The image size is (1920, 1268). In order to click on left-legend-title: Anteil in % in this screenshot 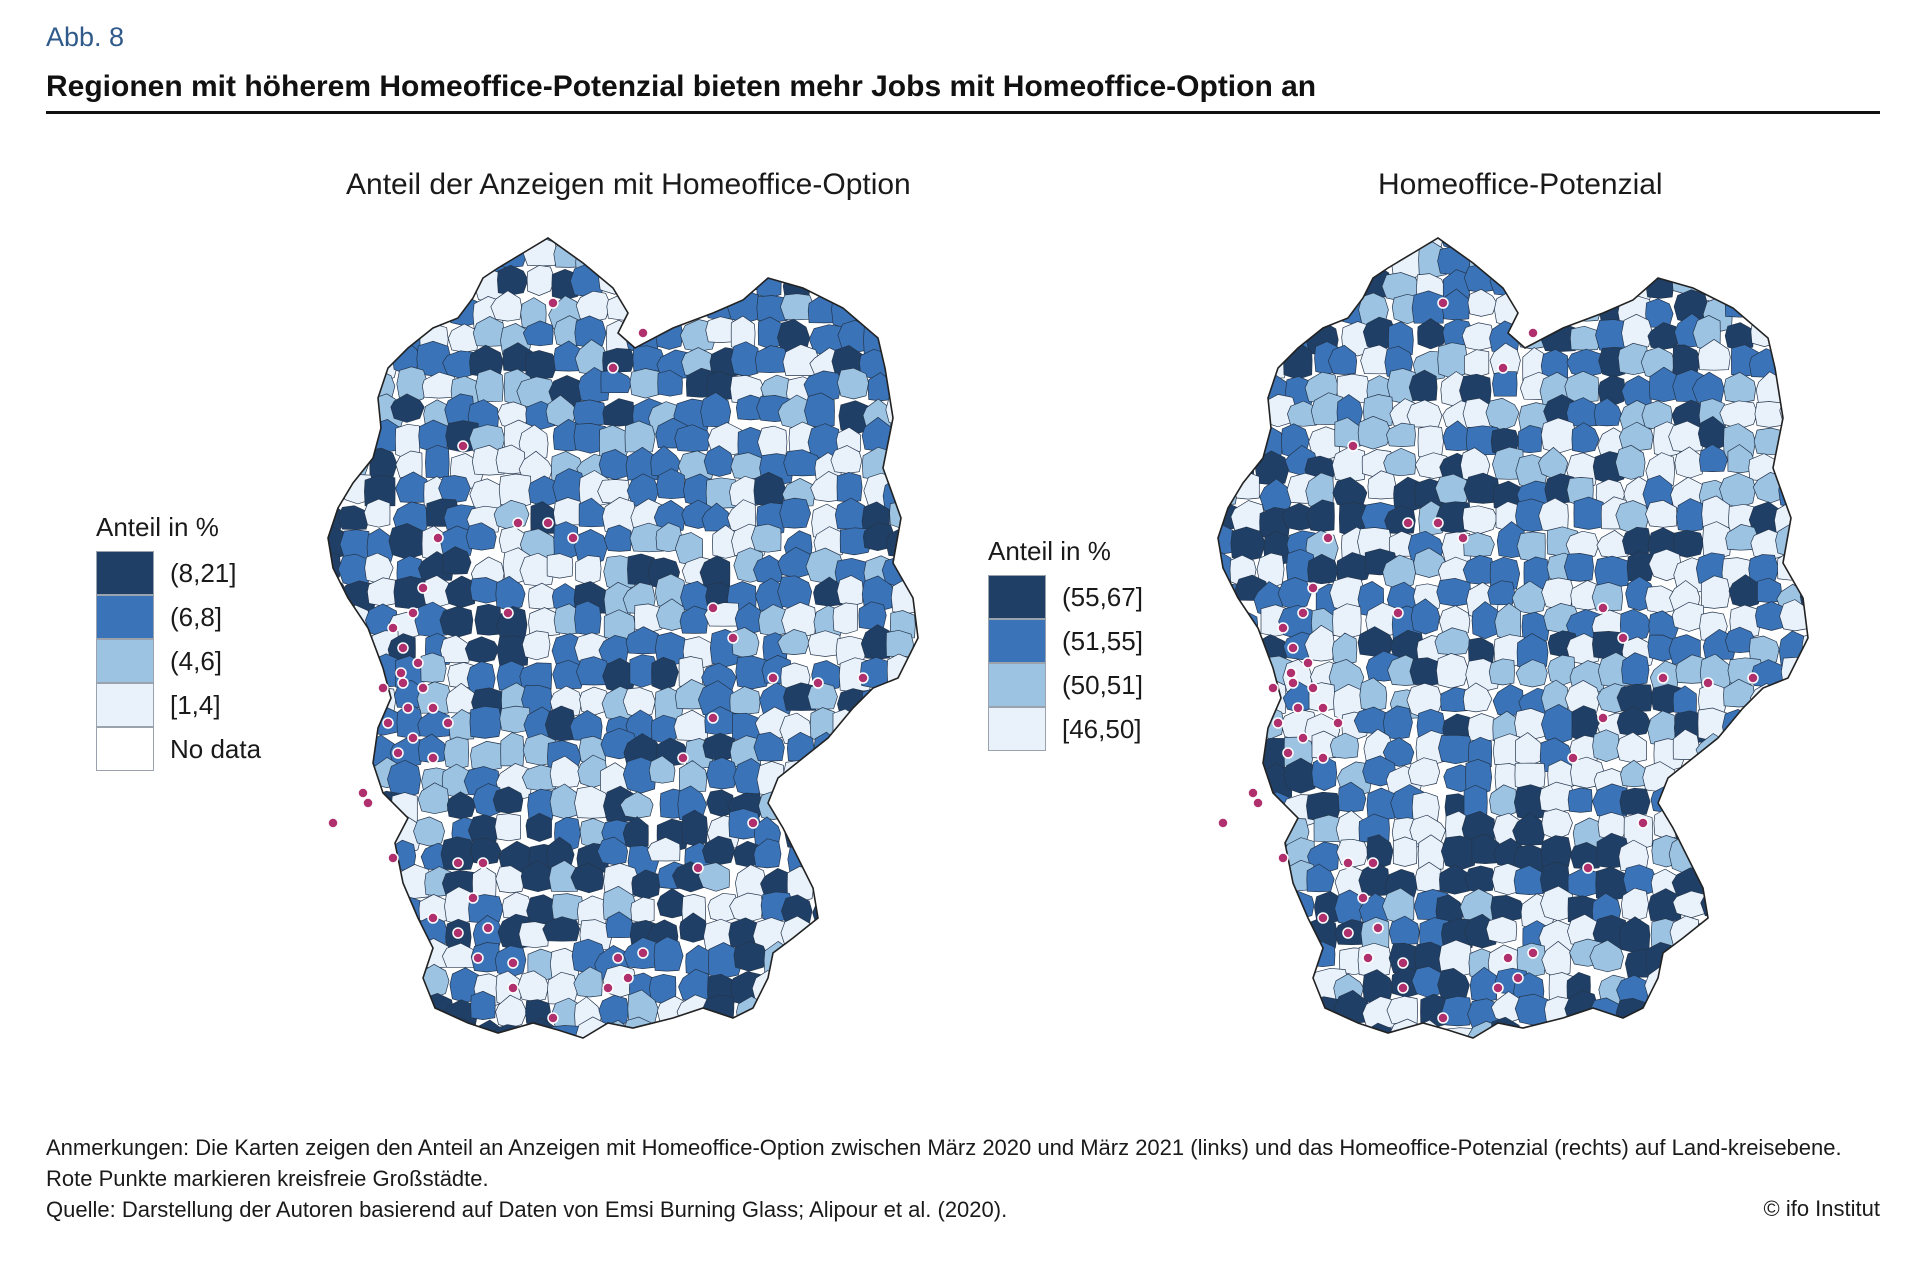, I will do `click(157, 527)`.